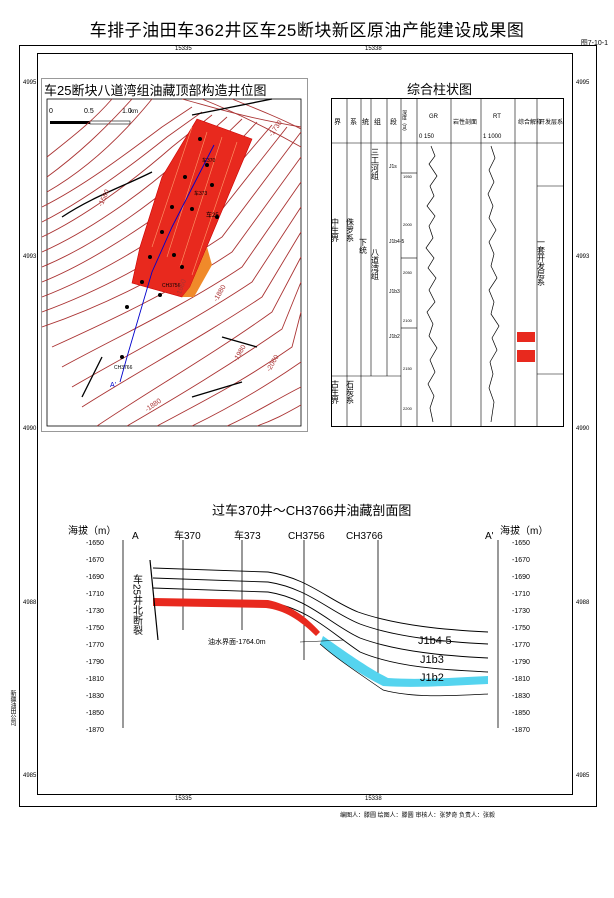 The height and width of the screenshot is (898, 614). What do you see at coordinates (524, 530) in the screenshot?
I see `right-axis-title: 海拔（m）` at bounding box center [524, 530].